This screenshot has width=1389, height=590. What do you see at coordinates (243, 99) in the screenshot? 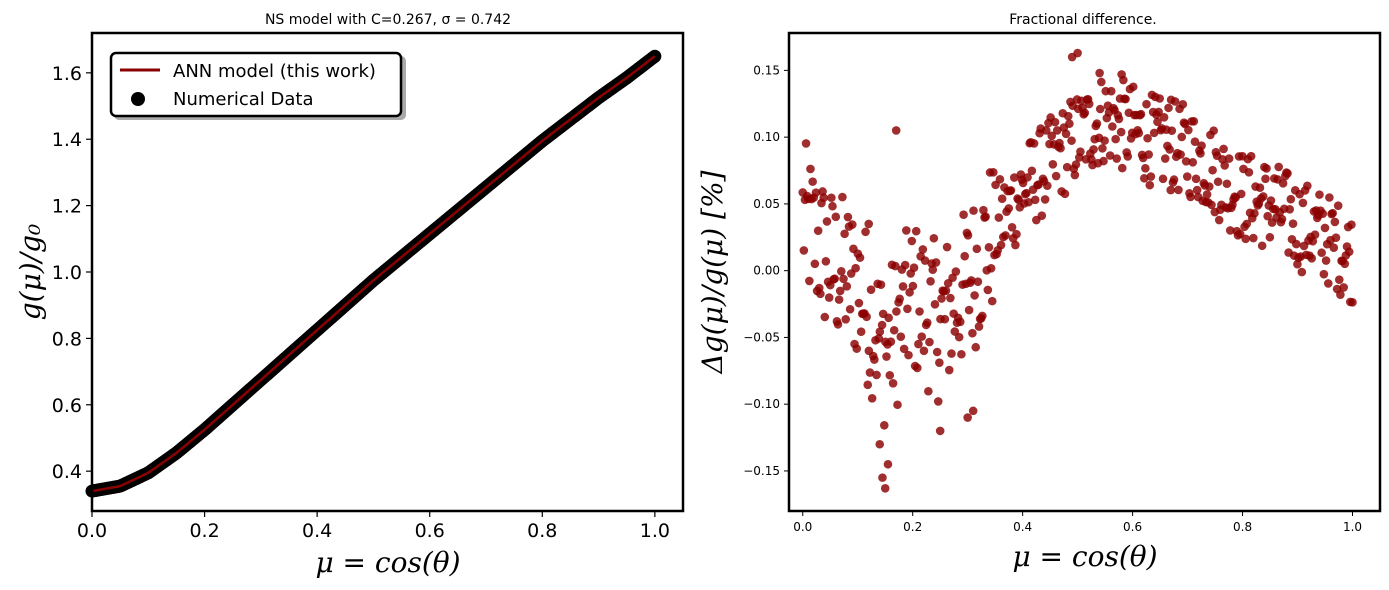
I see `legend-label-numerical: Numerical Data` at bounding box center [243, 99].